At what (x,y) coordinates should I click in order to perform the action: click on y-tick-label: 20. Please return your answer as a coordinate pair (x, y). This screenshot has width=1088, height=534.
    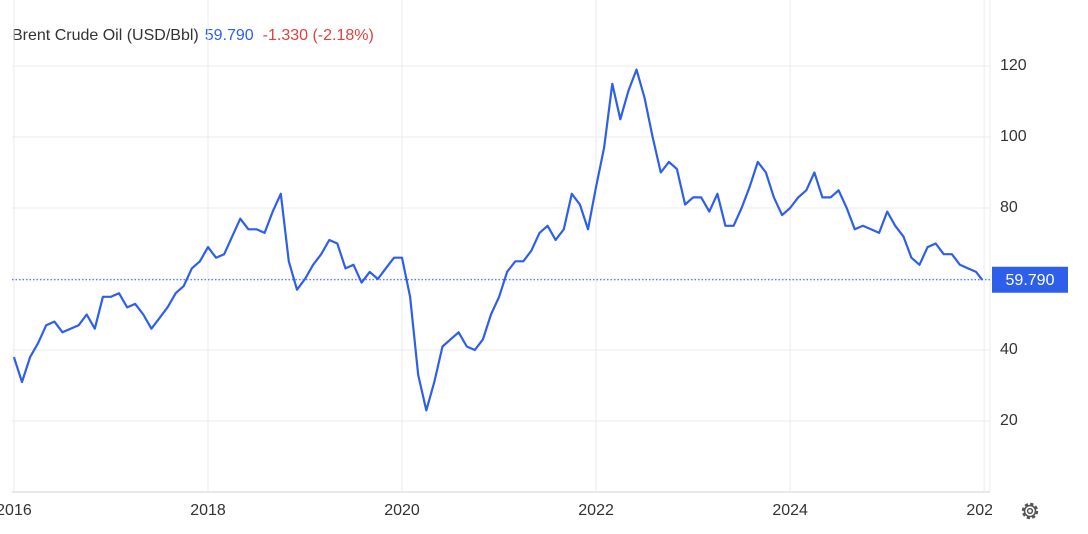
    Looking at the image, I should click on (1009, 420).